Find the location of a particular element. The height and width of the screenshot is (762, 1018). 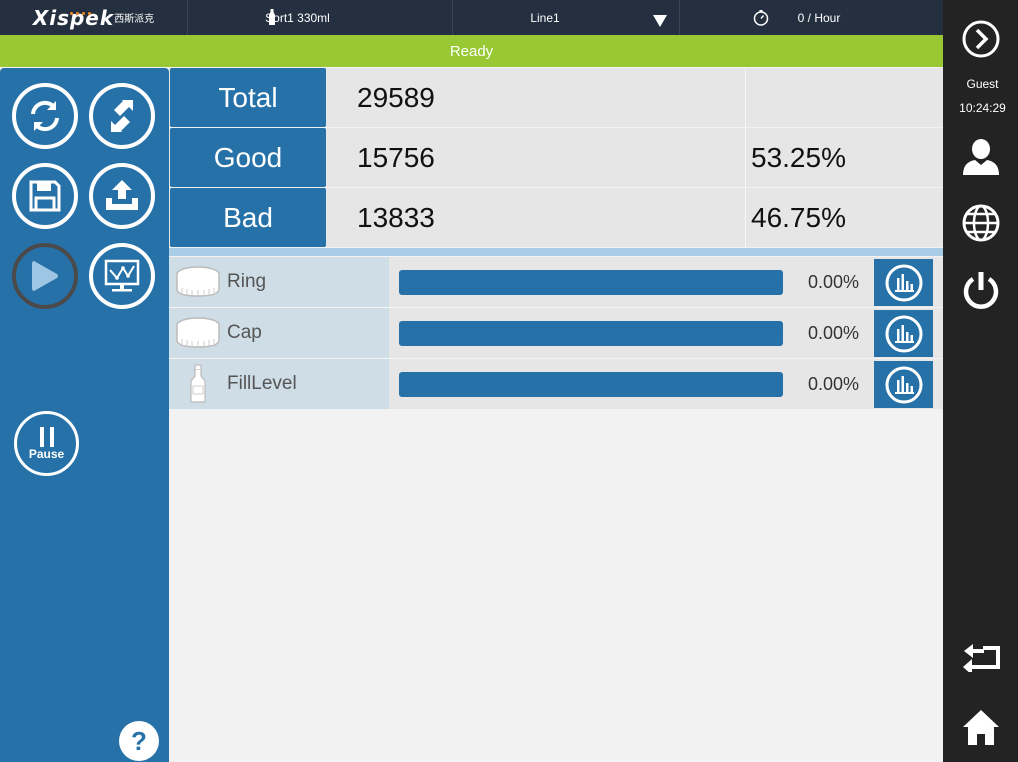

total-label: Total is located at coordinates (248, 97).